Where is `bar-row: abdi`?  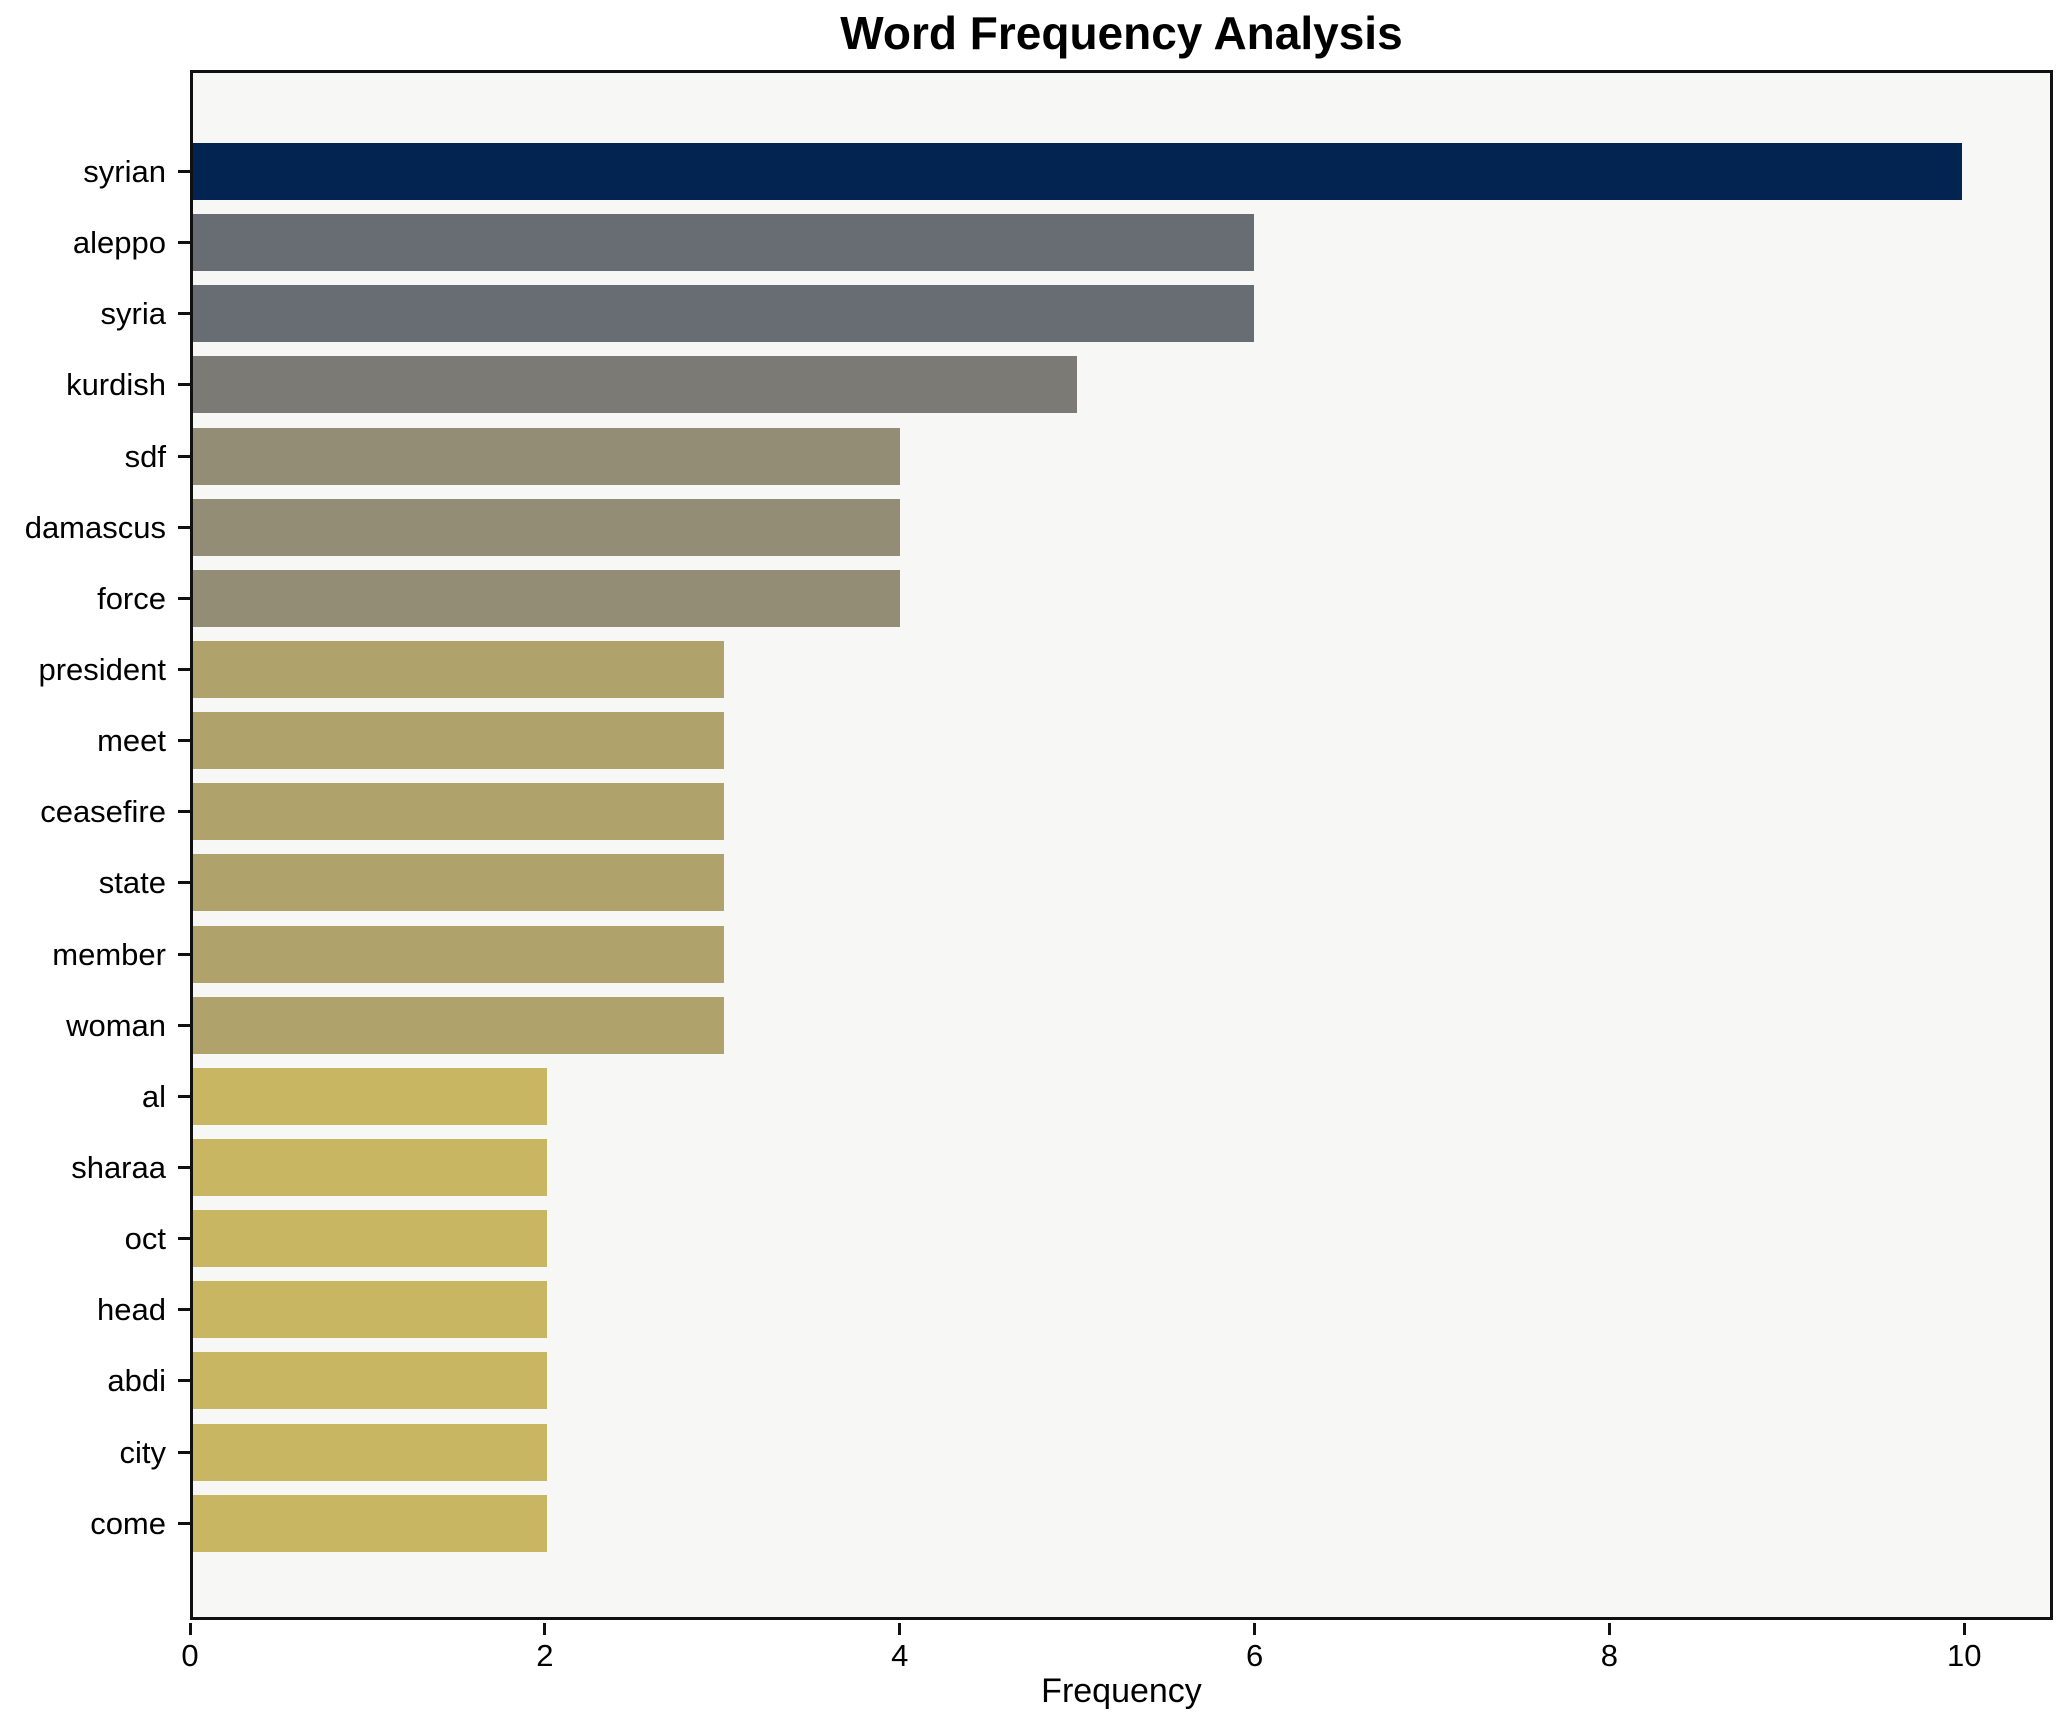
bar-row: abdi is located at coordinates (1078, 1380).